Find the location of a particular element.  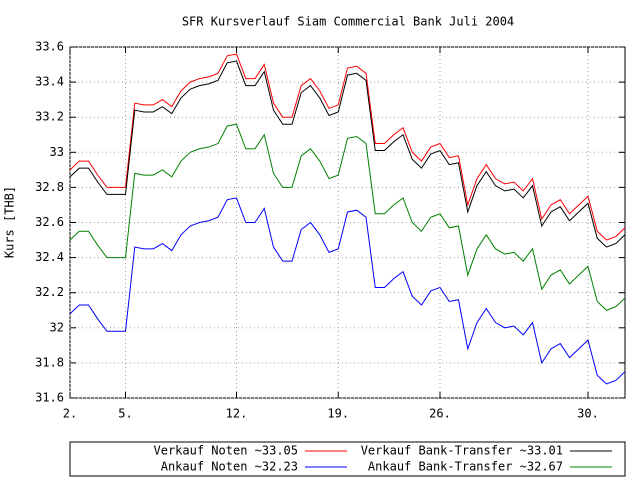

legend-label: Ankauf Bank-Transfer ~32.67 is located at coordinates (465, 467).